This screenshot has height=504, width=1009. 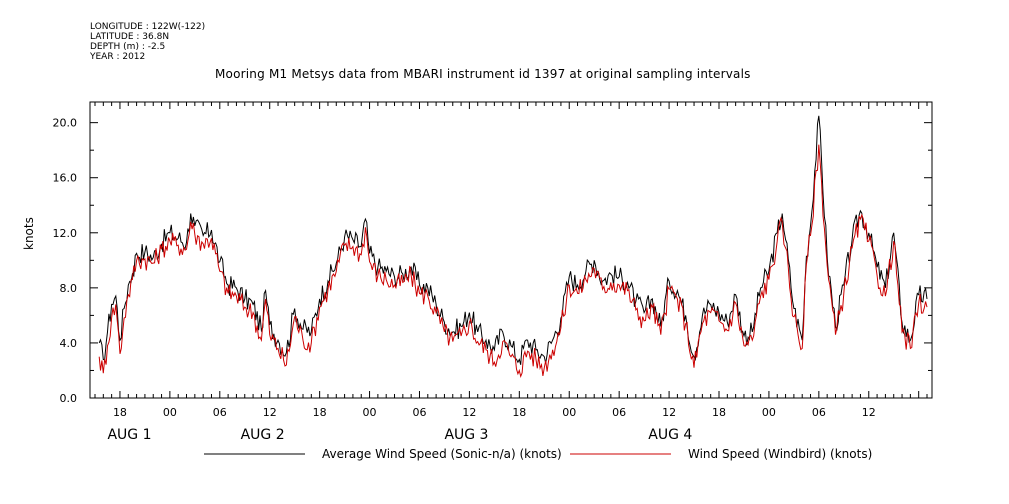 What do you see at coordinates (466, 435) in the screenshot?
I see `x-date-label: AUG 3` at bounding box center [466, 435].